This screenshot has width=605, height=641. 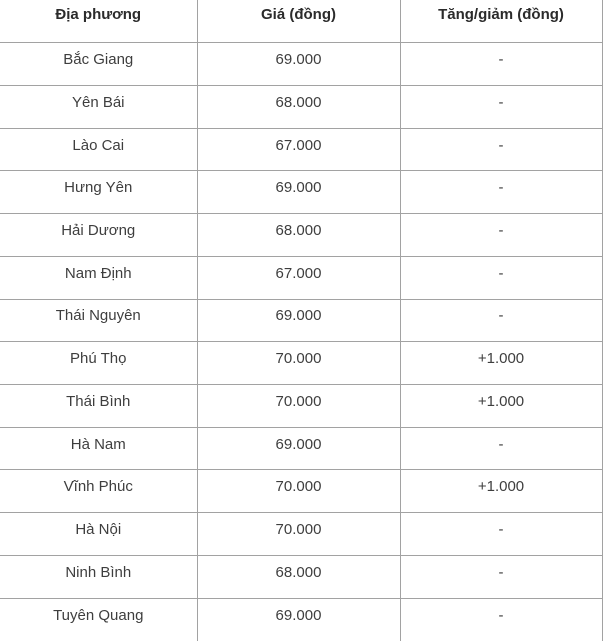 I want to click on col-header-change: Tăng/giảm (đồng), so click(x=501, y=21).